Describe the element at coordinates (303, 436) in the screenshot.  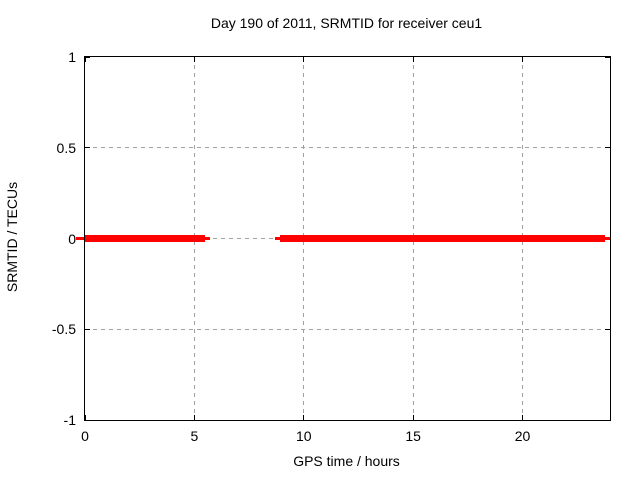
I see `x-tick-label: 10` at that location.